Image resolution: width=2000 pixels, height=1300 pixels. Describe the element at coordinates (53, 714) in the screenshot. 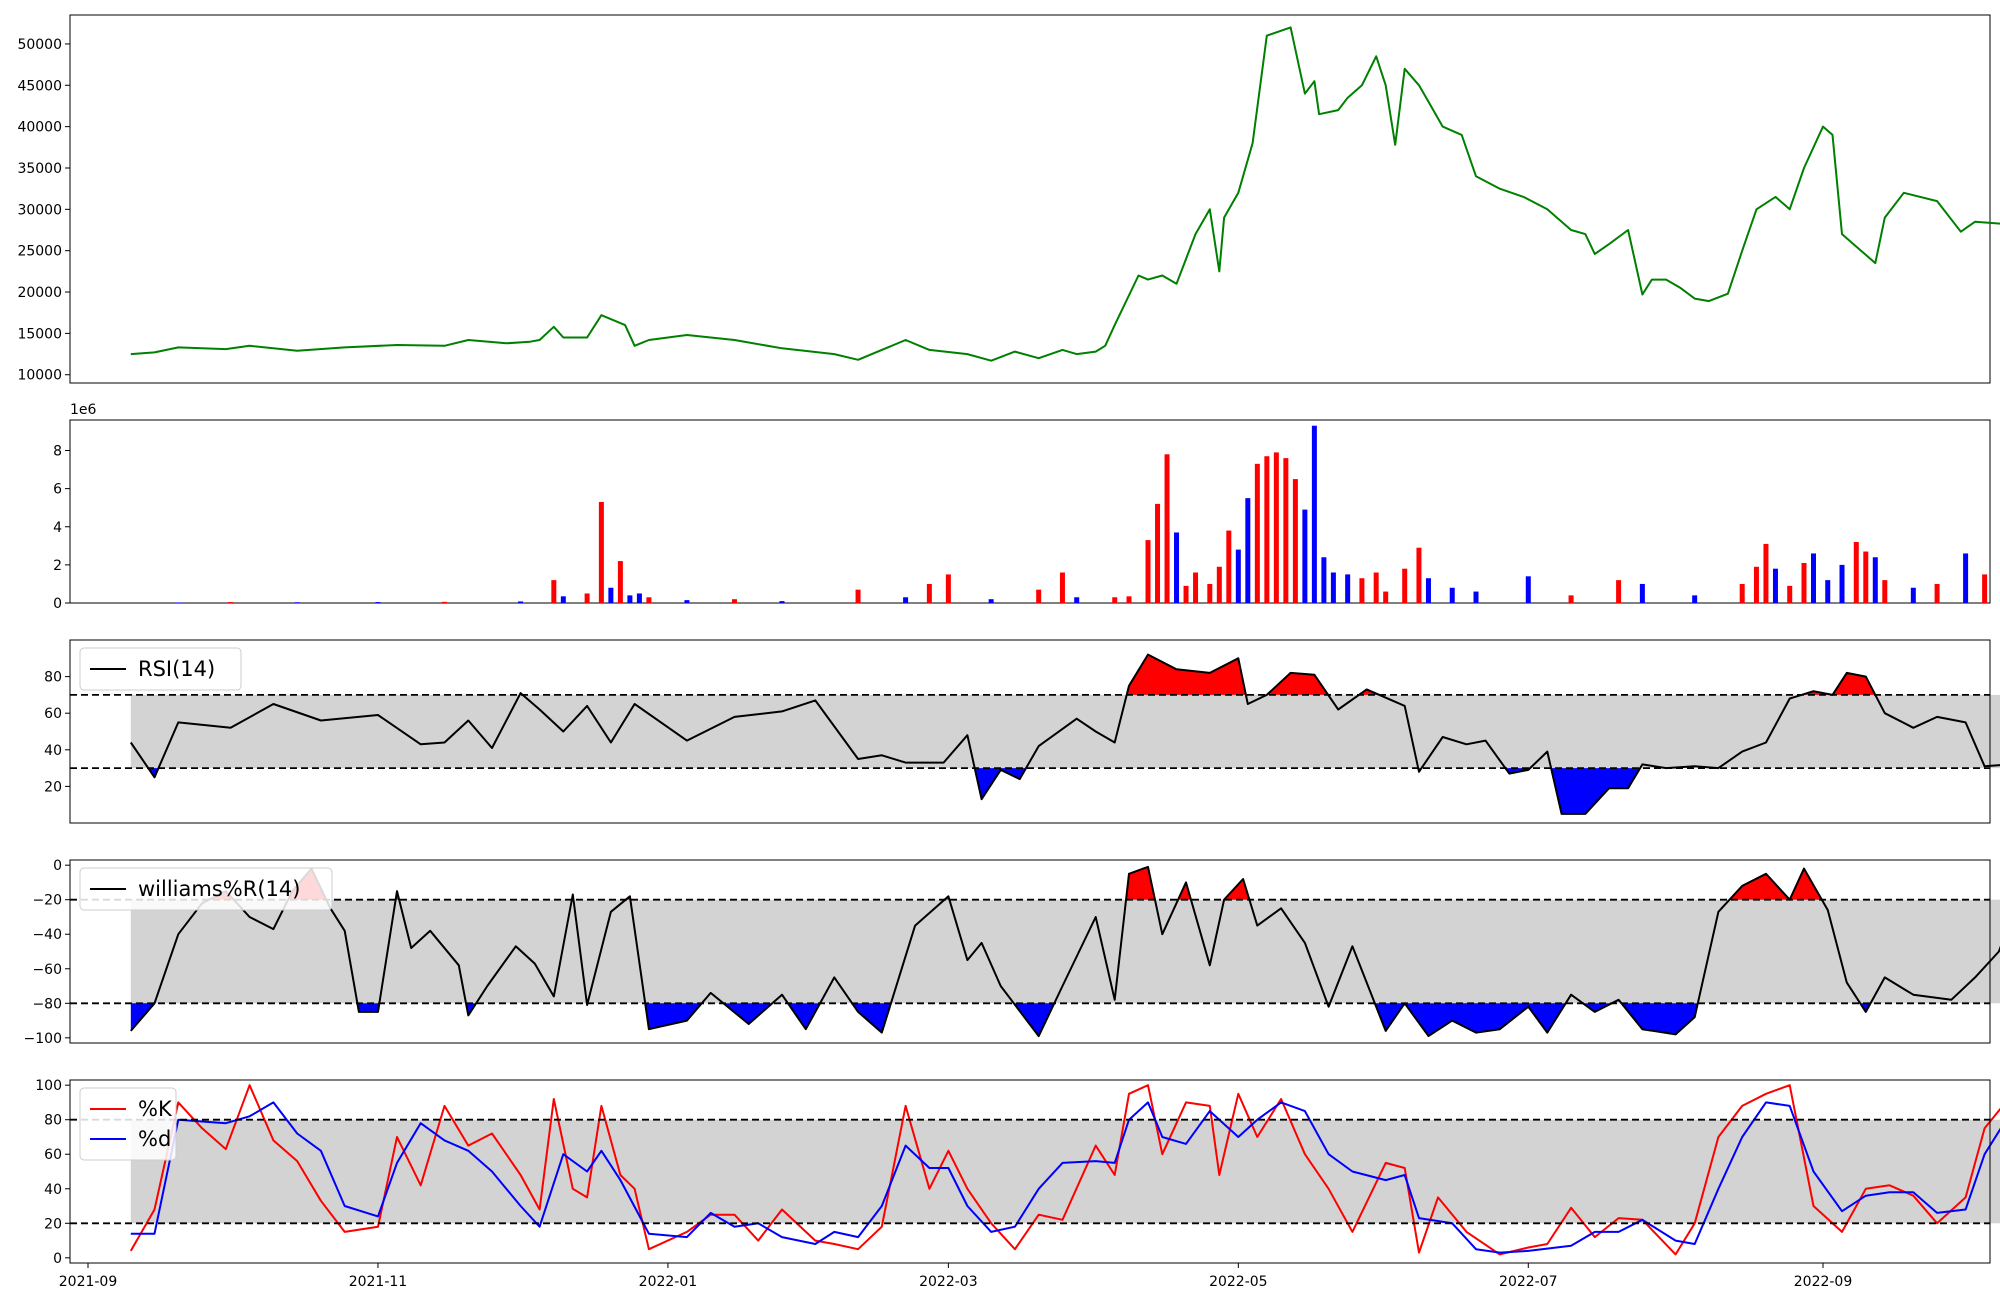

I see `ytick-label: 60` at that location.